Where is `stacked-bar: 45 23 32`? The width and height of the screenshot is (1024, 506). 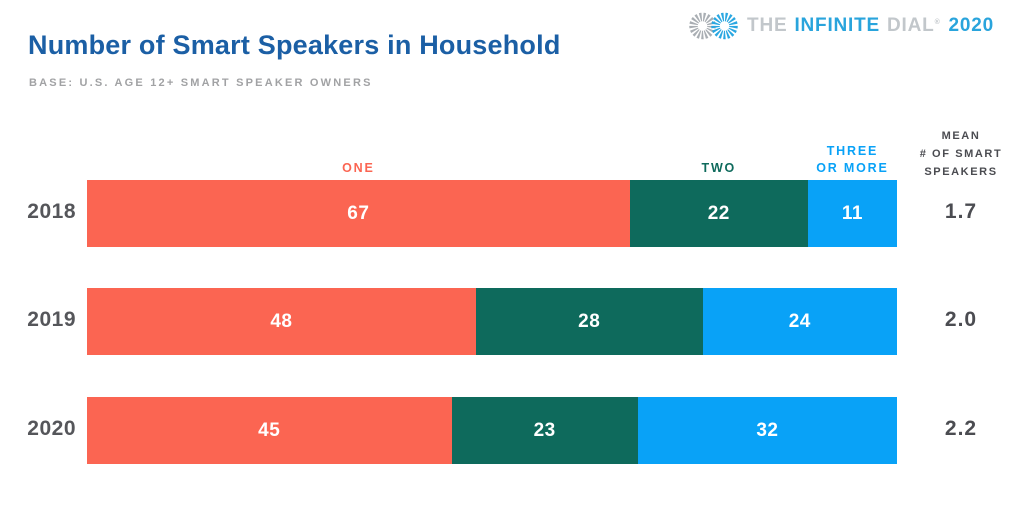
stacked-bar: 45 23 32 is located at coordinates (492, 430).